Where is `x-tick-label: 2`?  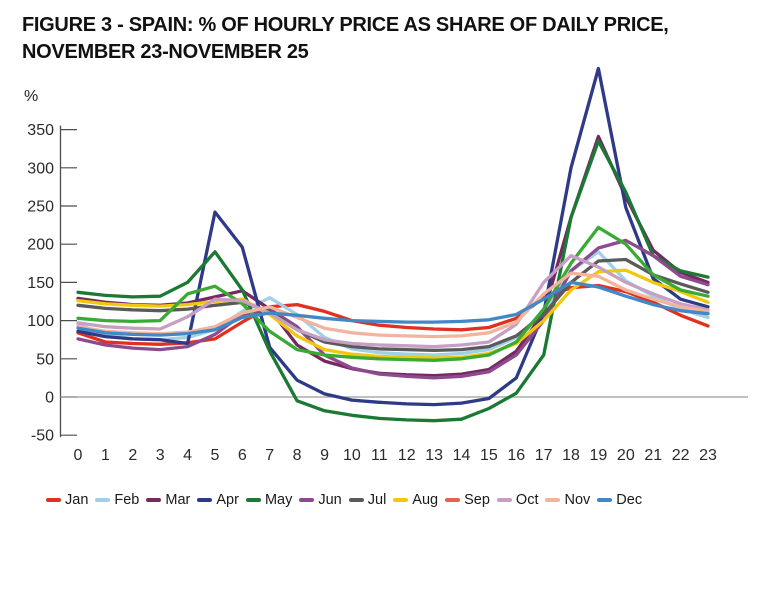 x-tick-label: 2 is located at coordinates (132, 455).